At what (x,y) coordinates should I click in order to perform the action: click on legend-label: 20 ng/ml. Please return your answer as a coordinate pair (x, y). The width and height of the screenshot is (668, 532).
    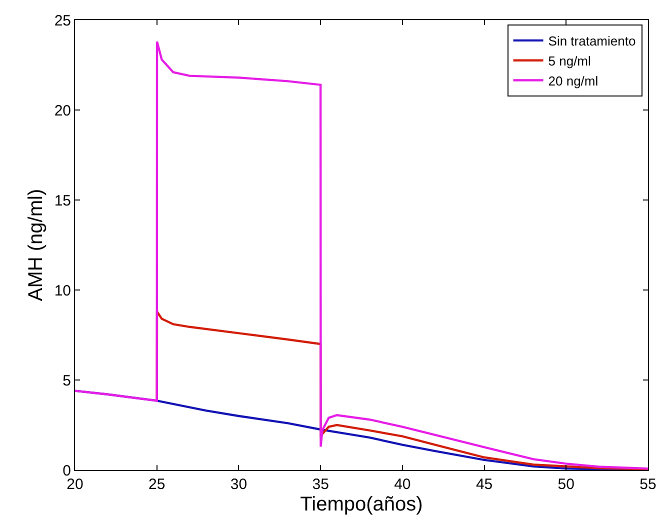
    Looking at the image, I should click on (573, 80).